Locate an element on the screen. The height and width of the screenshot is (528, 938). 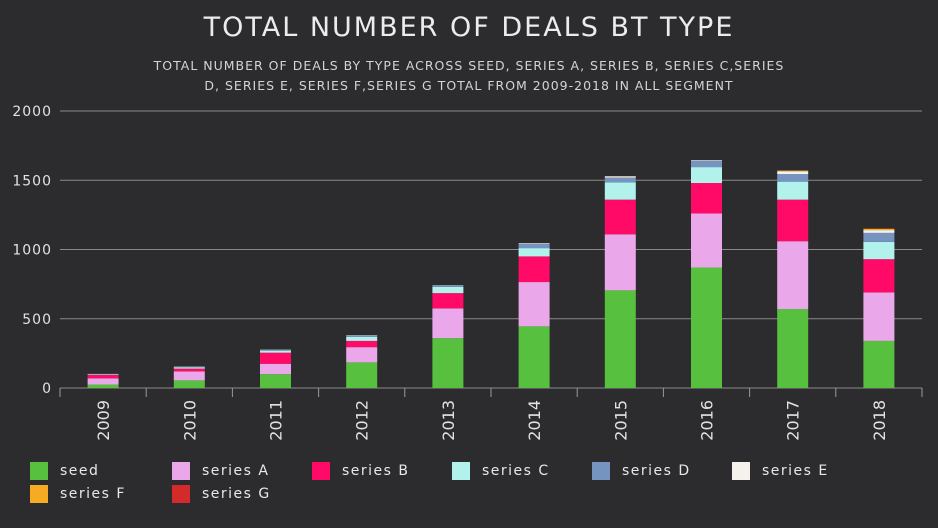
x-tick-label: 2016 is located at coordinates (707, 420).